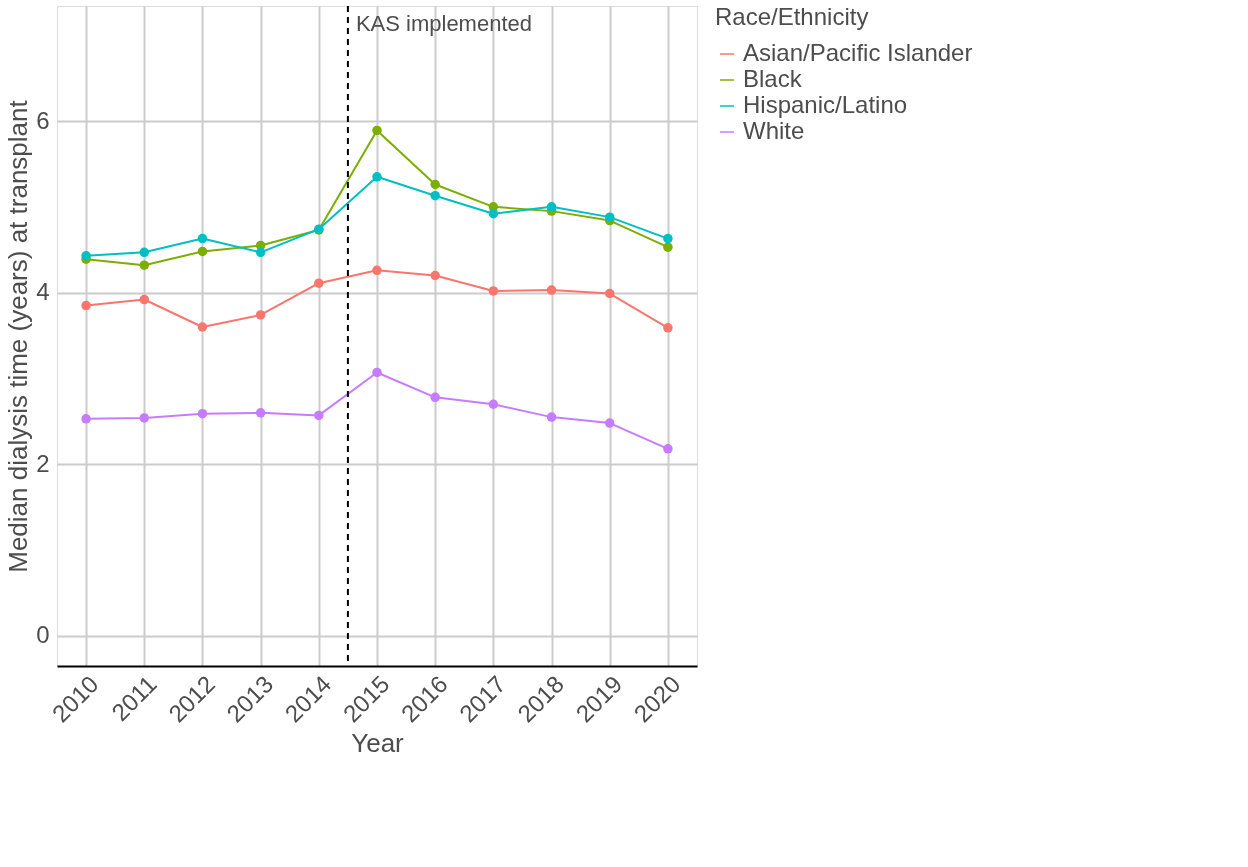 This screenshot has height=867, width=1248. I want to click on legend-label: Asian/Pacific Islander, so click(858, 52).